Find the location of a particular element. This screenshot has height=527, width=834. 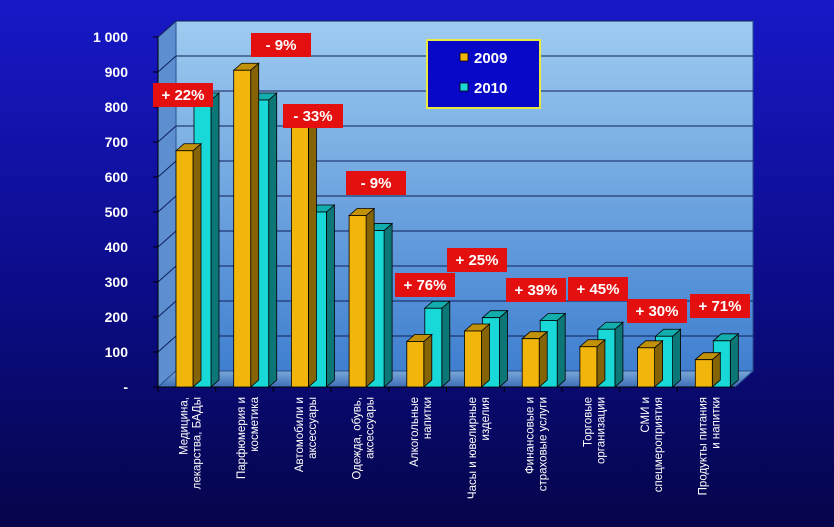

change-label-text: + 25% is located at coordinates (477, 260).